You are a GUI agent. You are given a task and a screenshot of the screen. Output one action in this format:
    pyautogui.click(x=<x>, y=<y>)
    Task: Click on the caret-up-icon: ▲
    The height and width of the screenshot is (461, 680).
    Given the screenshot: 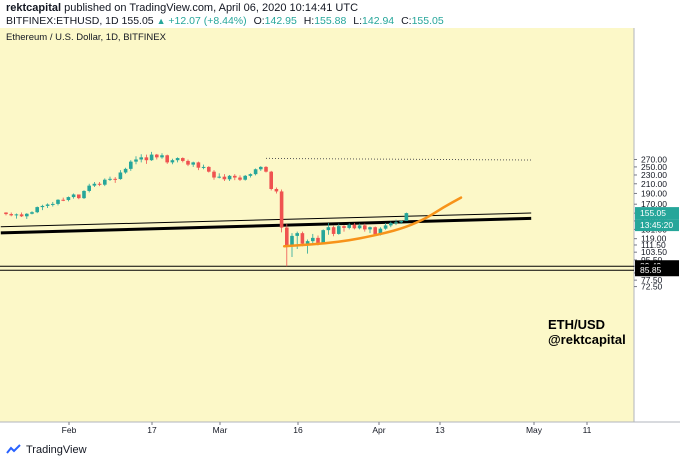 What is the action you would take?
    pyautogui.click(x=161, y=21)
    